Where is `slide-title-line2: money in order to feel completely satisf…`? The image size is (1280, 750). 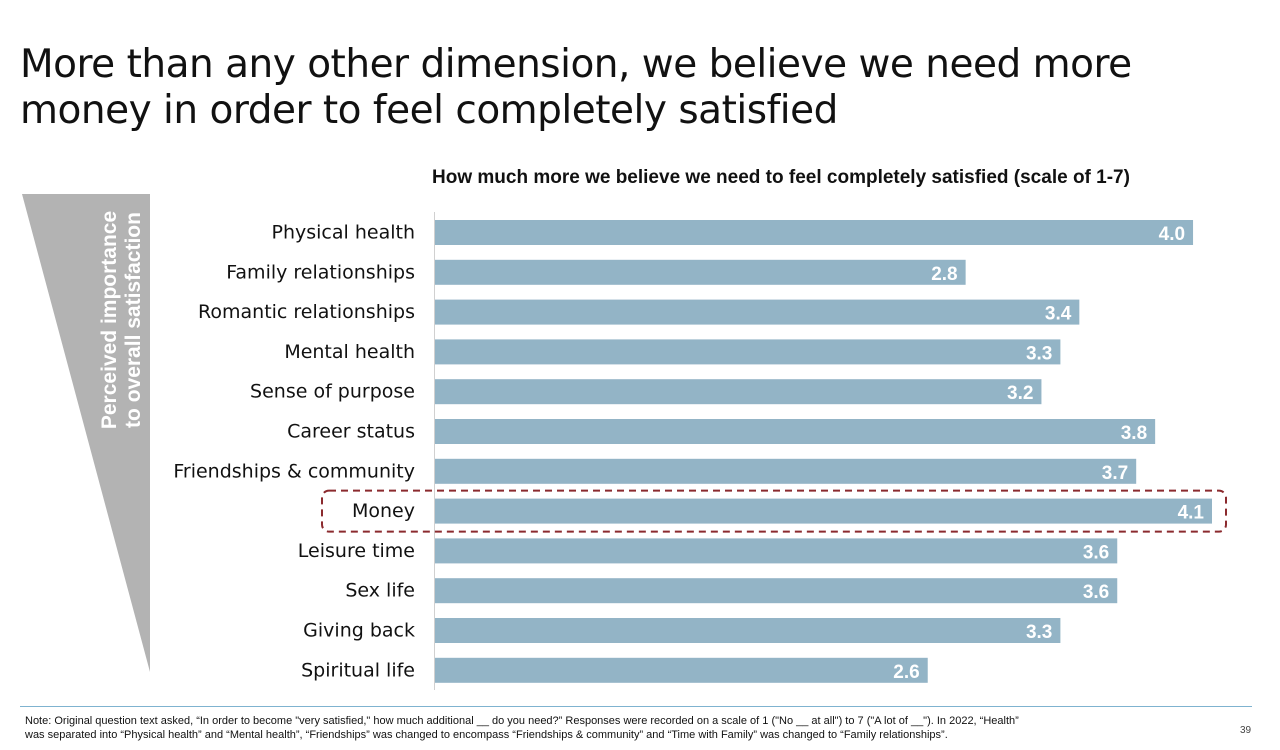
slide-title-line2: money in order to feel completely satisf… is located at coordinates (429, 110).